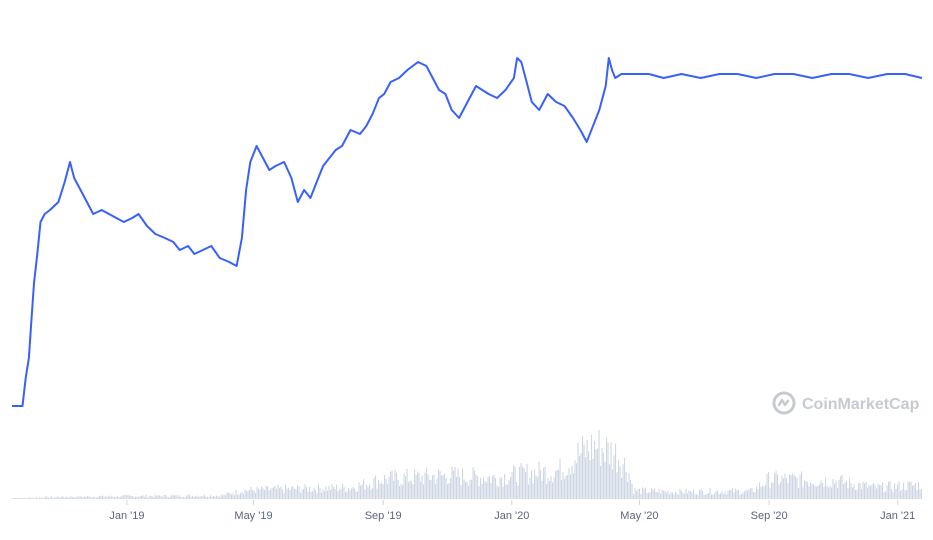 The width and height of the screenshot is (933, 540). What do you see at coordinates (861, 404) in the screenshot?
I see `watermark-text: CoinMarketCap` at bounding box center [861, 404].